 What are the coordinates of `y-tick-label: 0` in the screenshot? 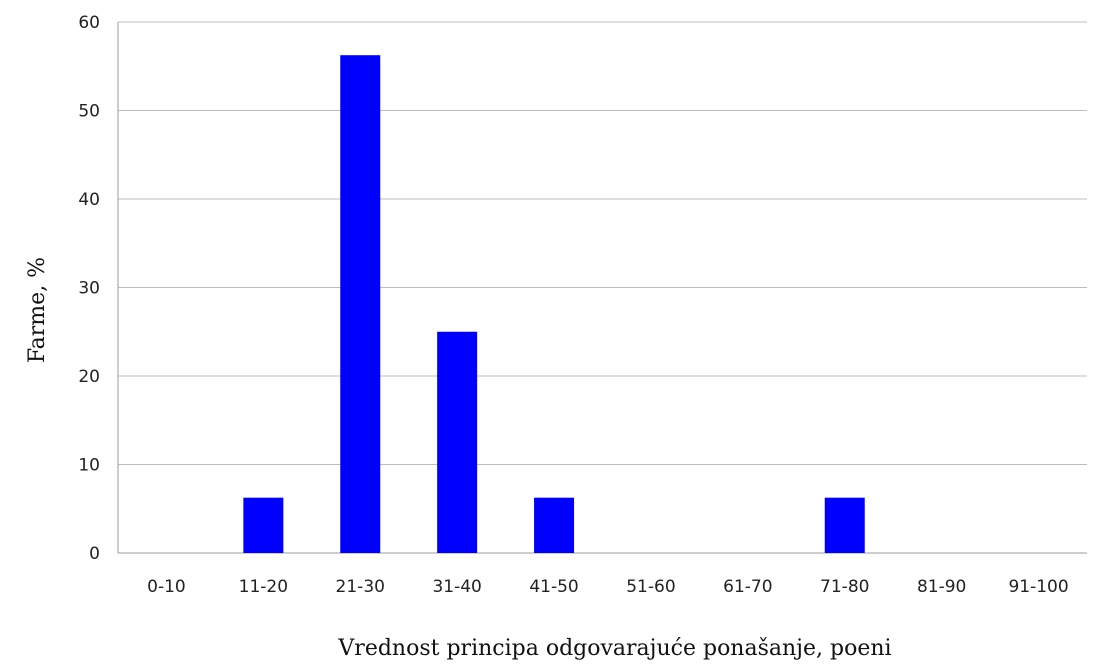 It's located at (94, 554).